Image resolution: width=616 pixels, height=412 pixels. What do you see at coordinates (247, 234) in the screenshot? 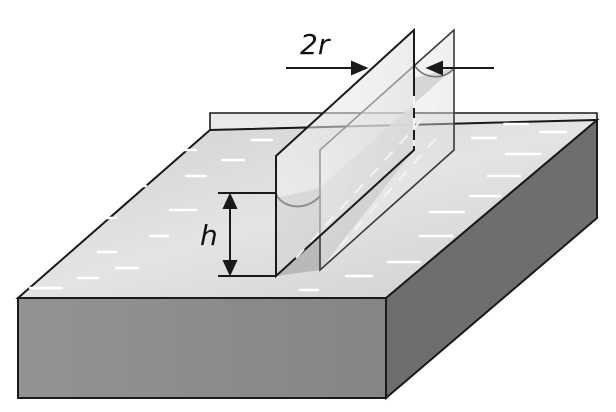
I see `height-dimension` at bounding box center [247, 234].